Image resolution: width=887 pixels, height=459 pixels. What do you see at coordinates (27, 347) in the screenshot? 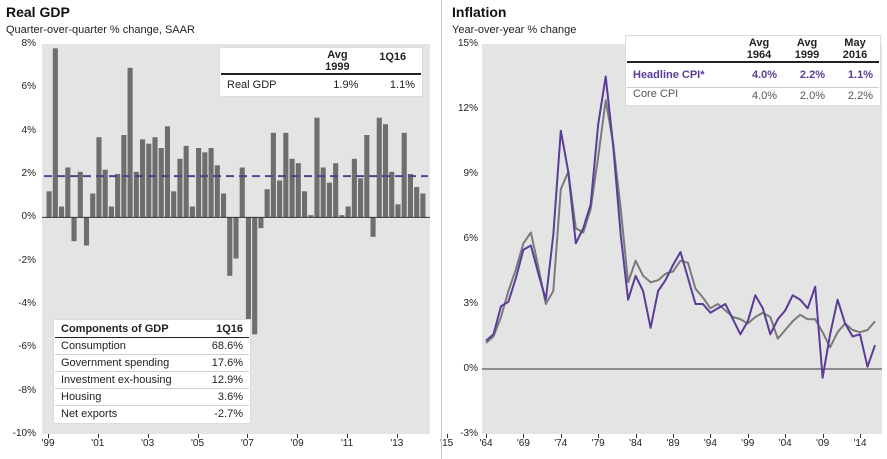
I see `gdp-y-tick-label: -6%` at bounding box center [27, 347].